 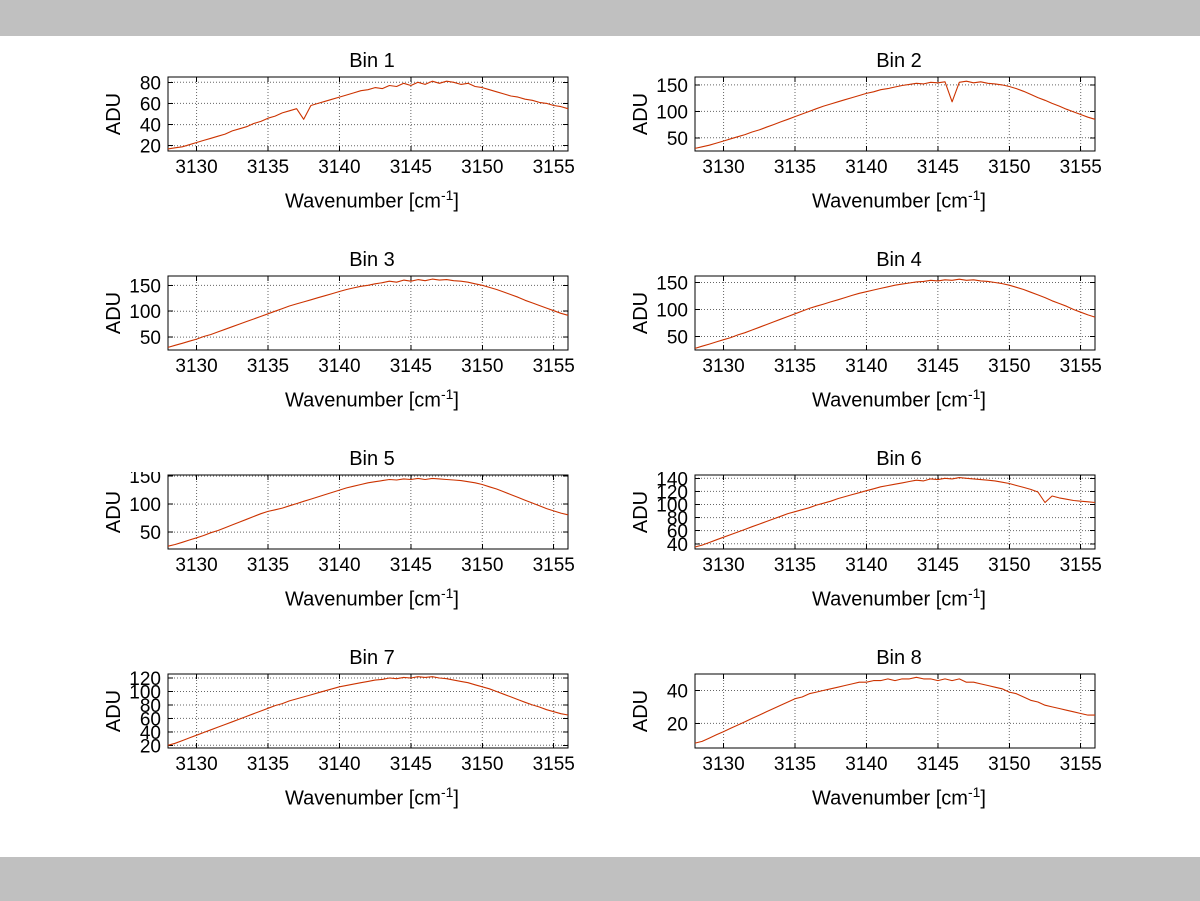 What do you see at coordinates (372, 260) in the screenshot?
I see `chart-title: Bin 3` at bounding box center [372, 260].